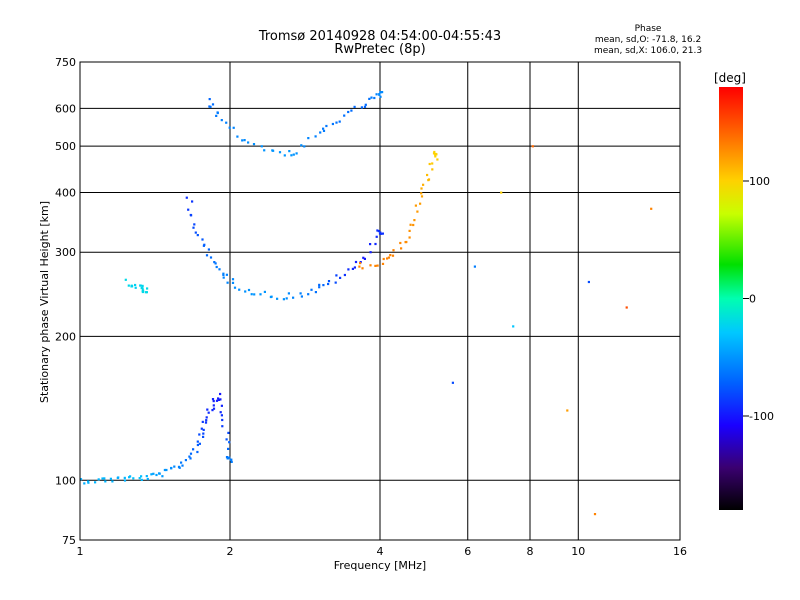  I want to click on y-tick-label: 100, so click(65, 480).